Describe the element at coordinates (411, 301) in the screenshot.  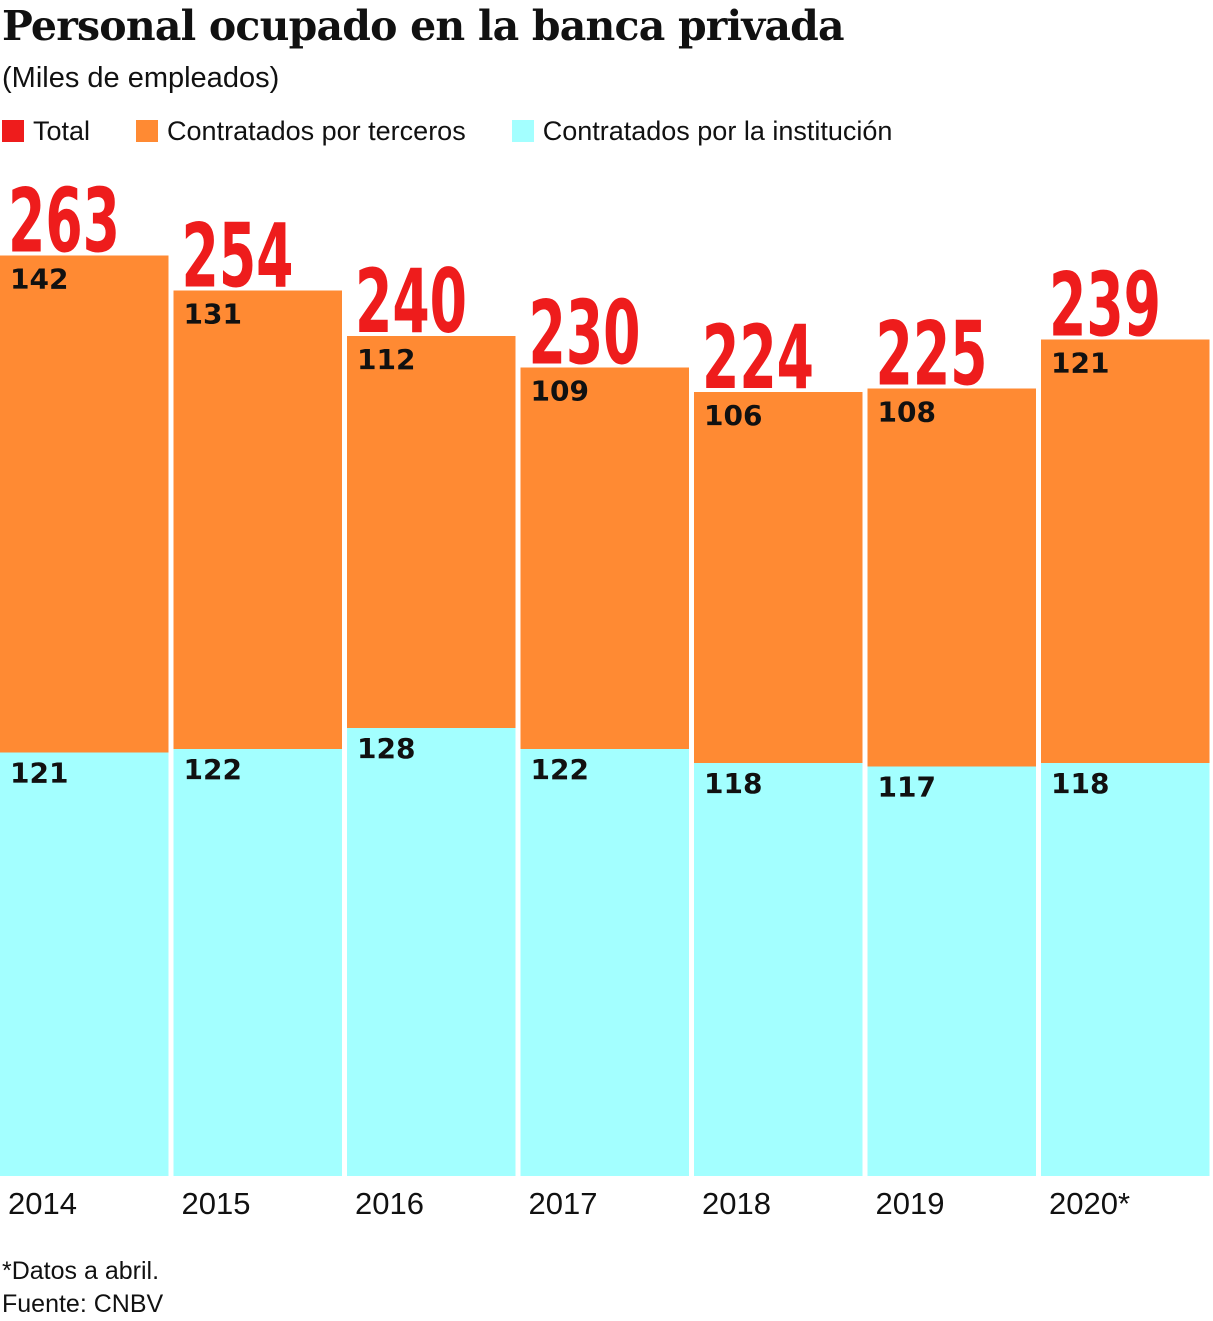
I see `data-label-total: 240` at that location.